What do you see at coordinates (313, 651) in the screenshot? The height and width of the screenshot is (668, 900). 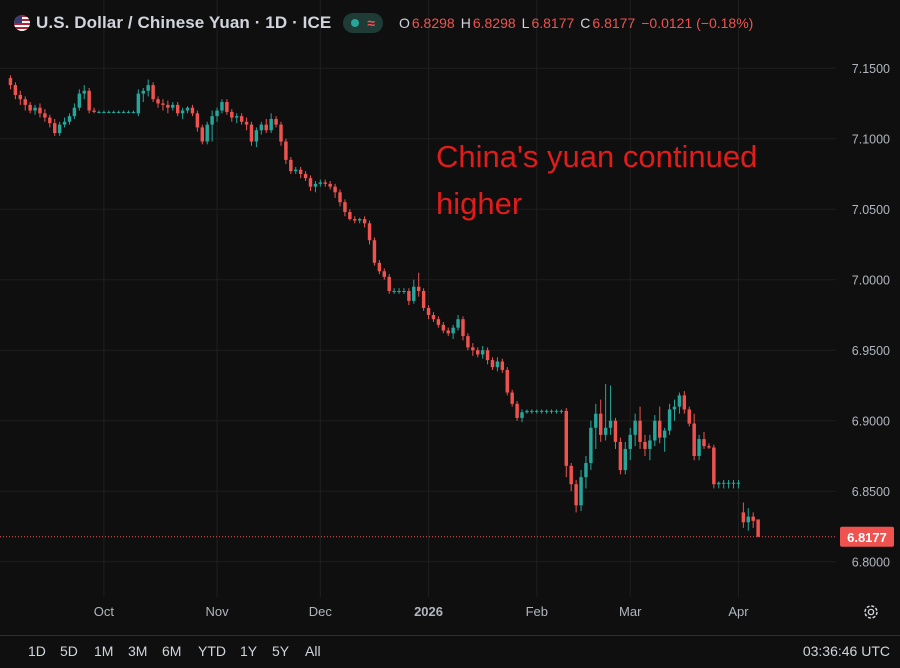 I see `range-button-all: All` at bounding box center [313, 651].